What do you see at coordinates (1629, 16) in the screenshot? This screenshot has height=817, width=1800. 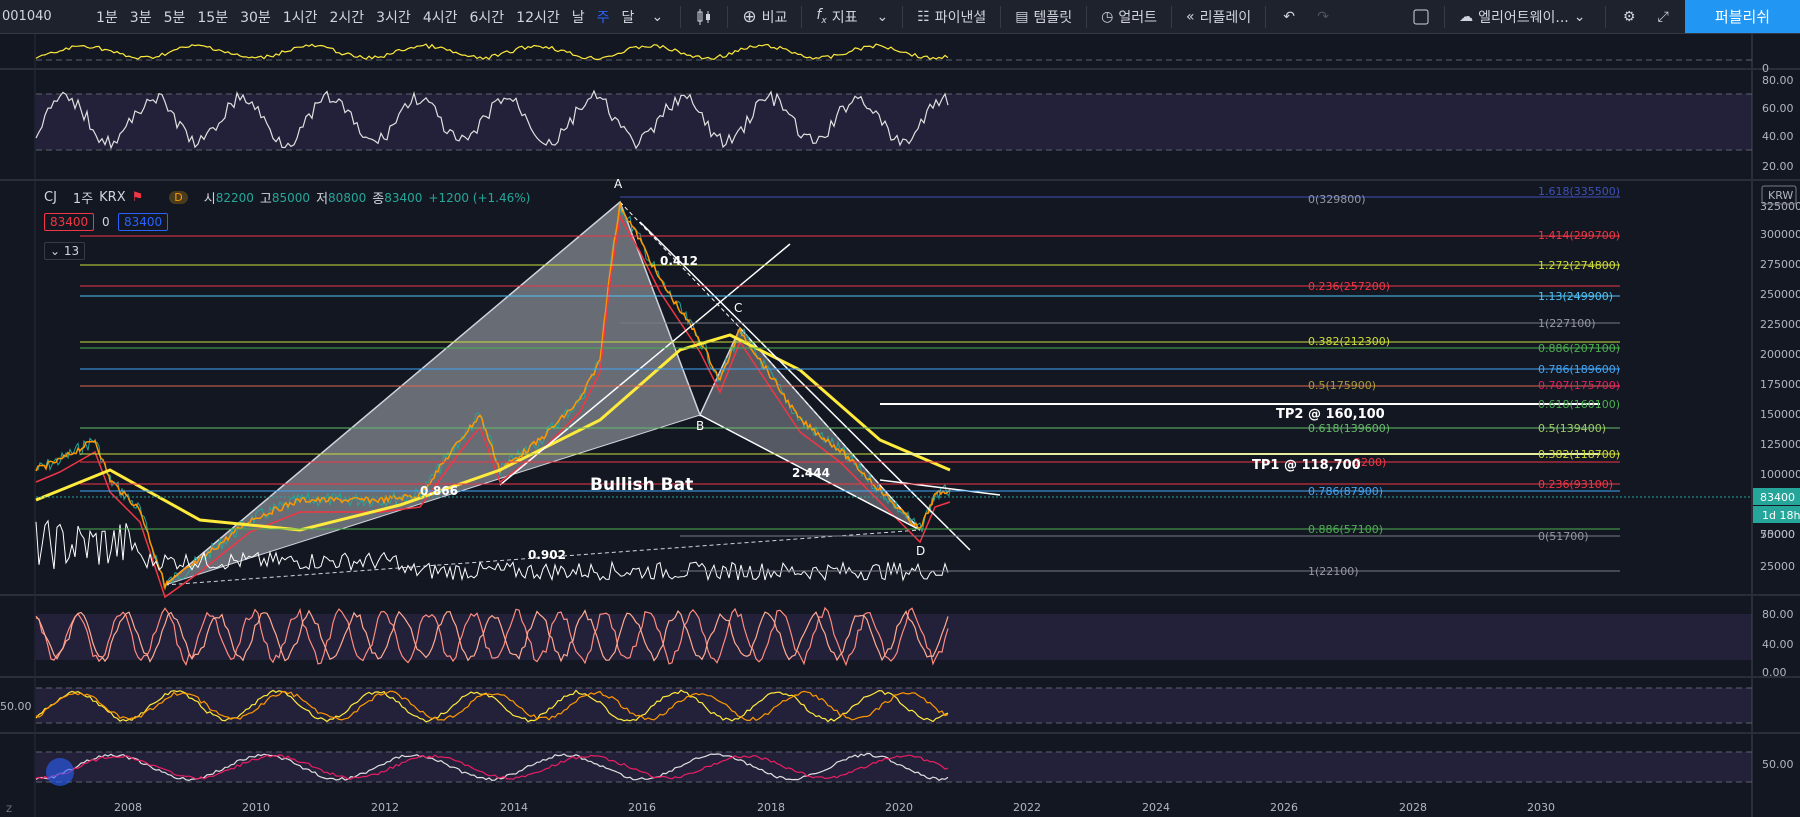 I see `gear-icon: ⚙` at bounding box center [1629, 16].